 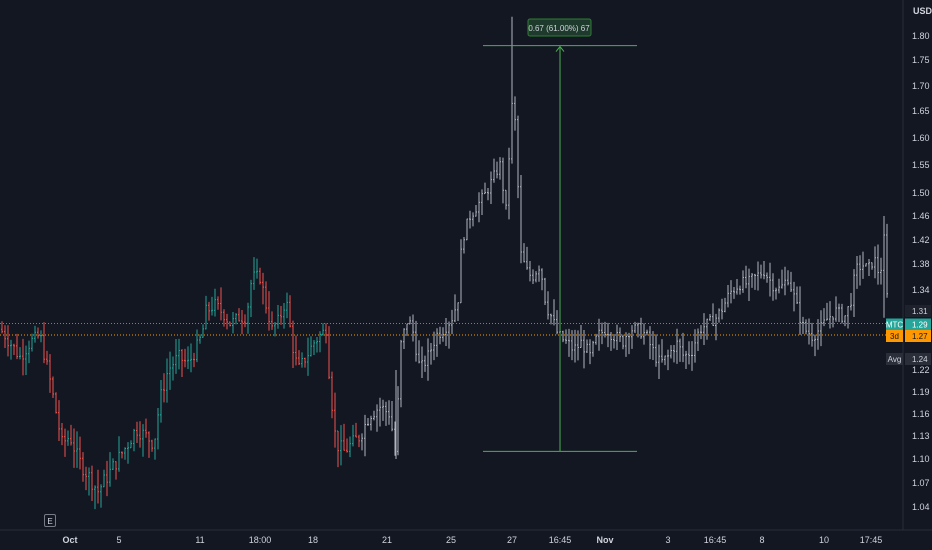 I want to click on price-label: MTC 1.29, so click(x=908, y=324).